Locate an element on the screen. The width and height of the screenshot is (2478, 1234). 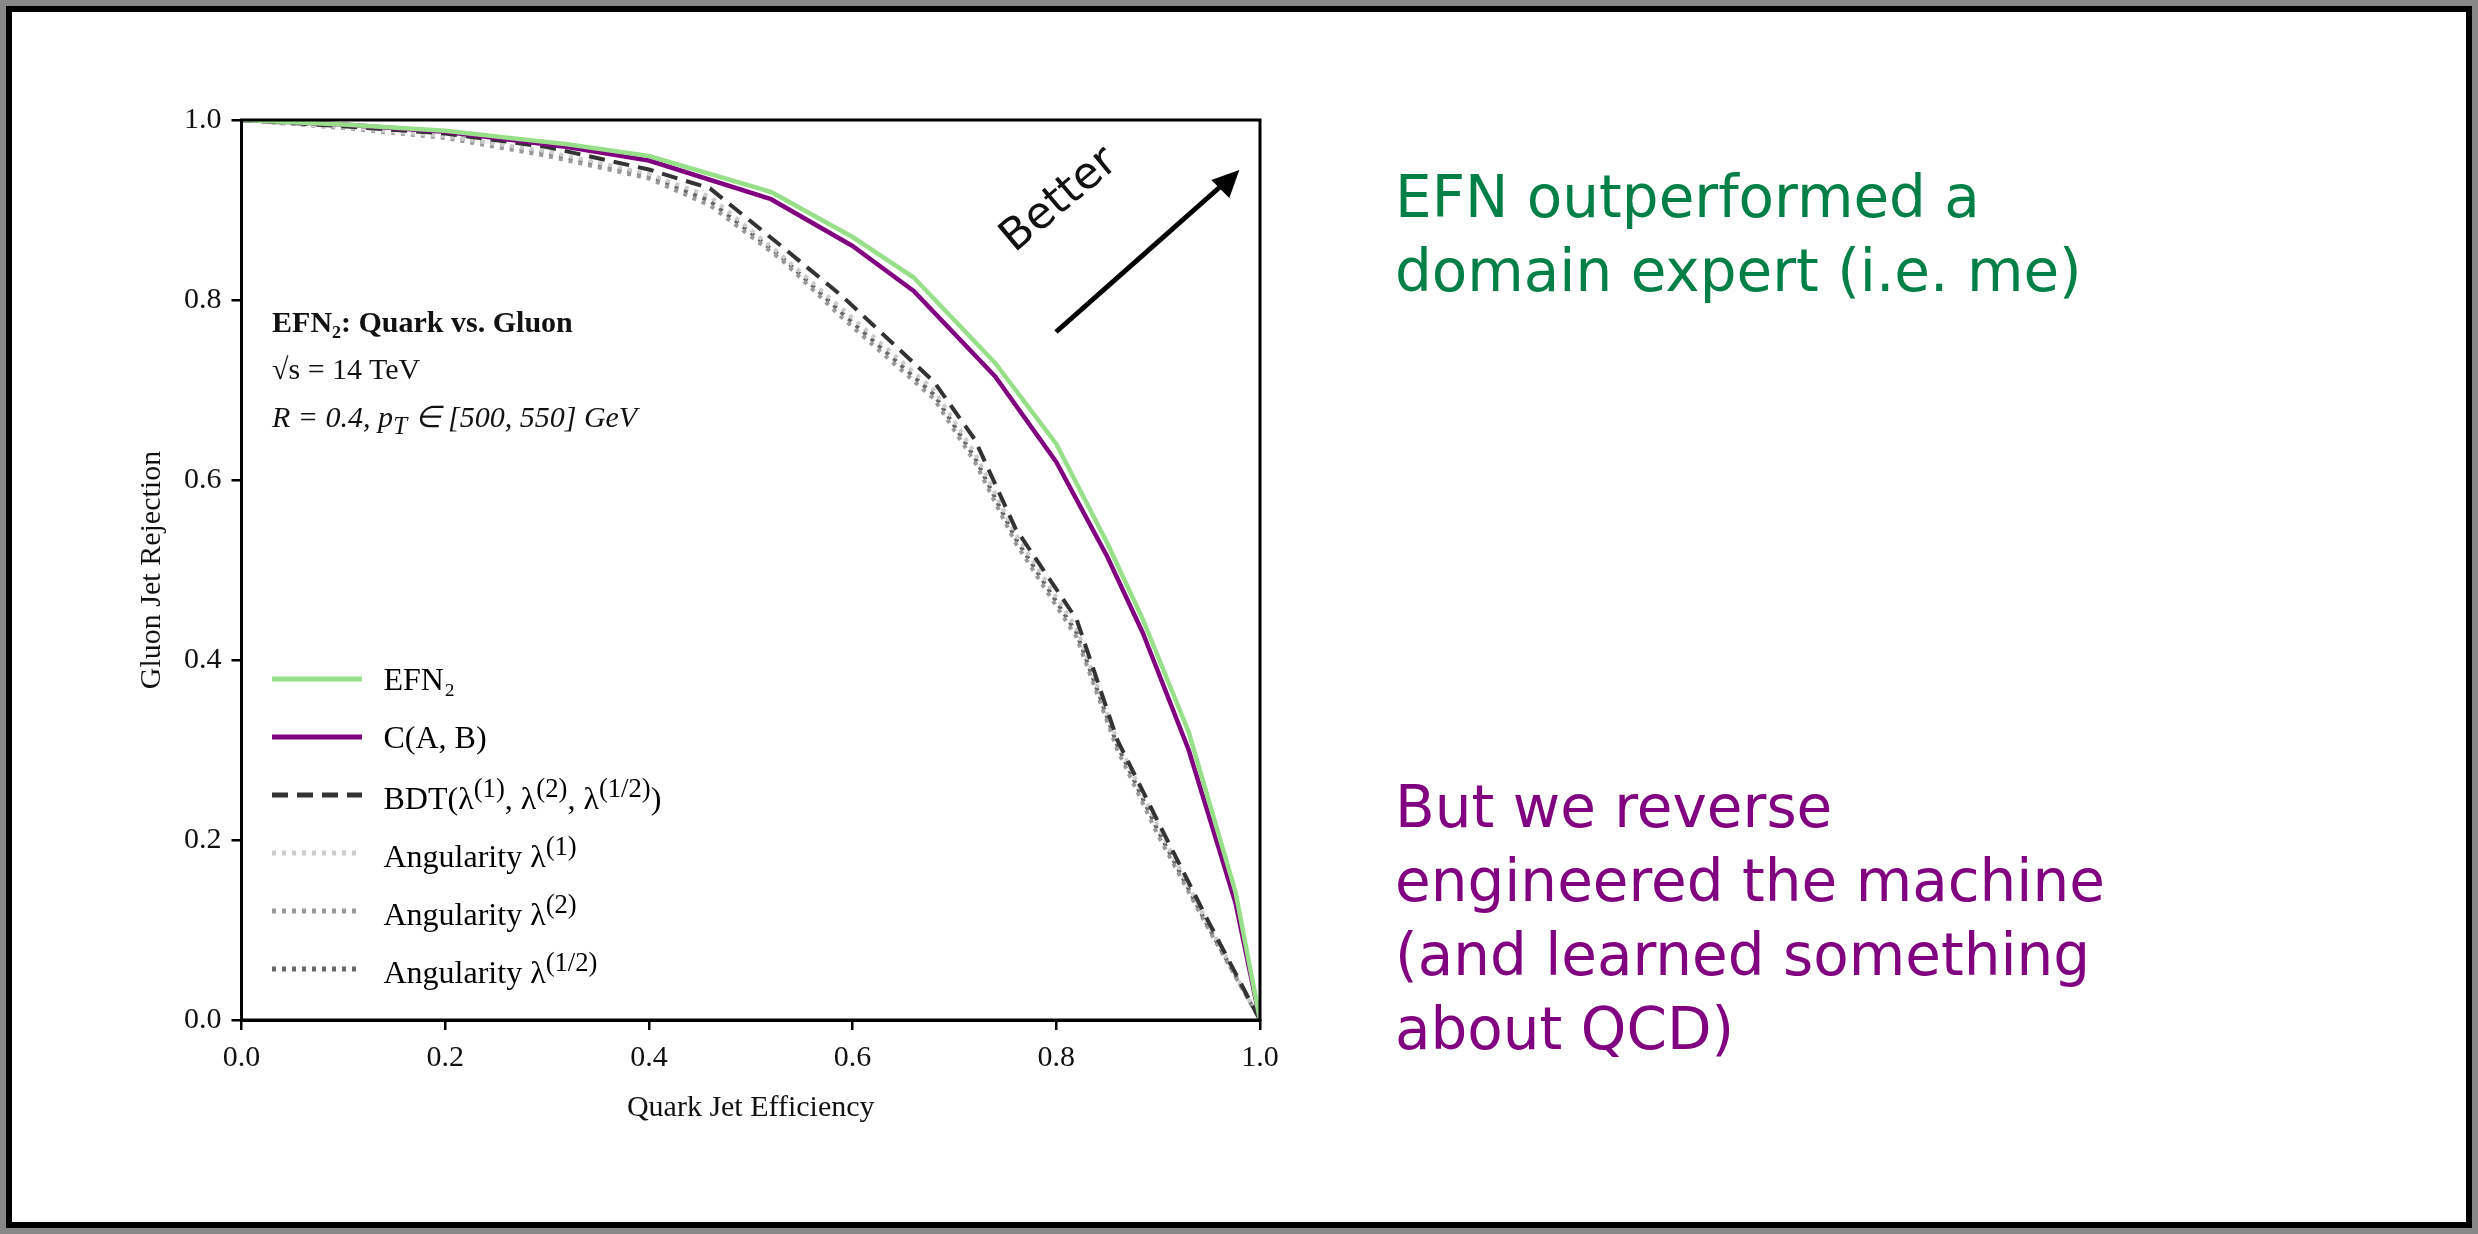
x-tick-label: 0.6 is located at coordinates (852, 1055).